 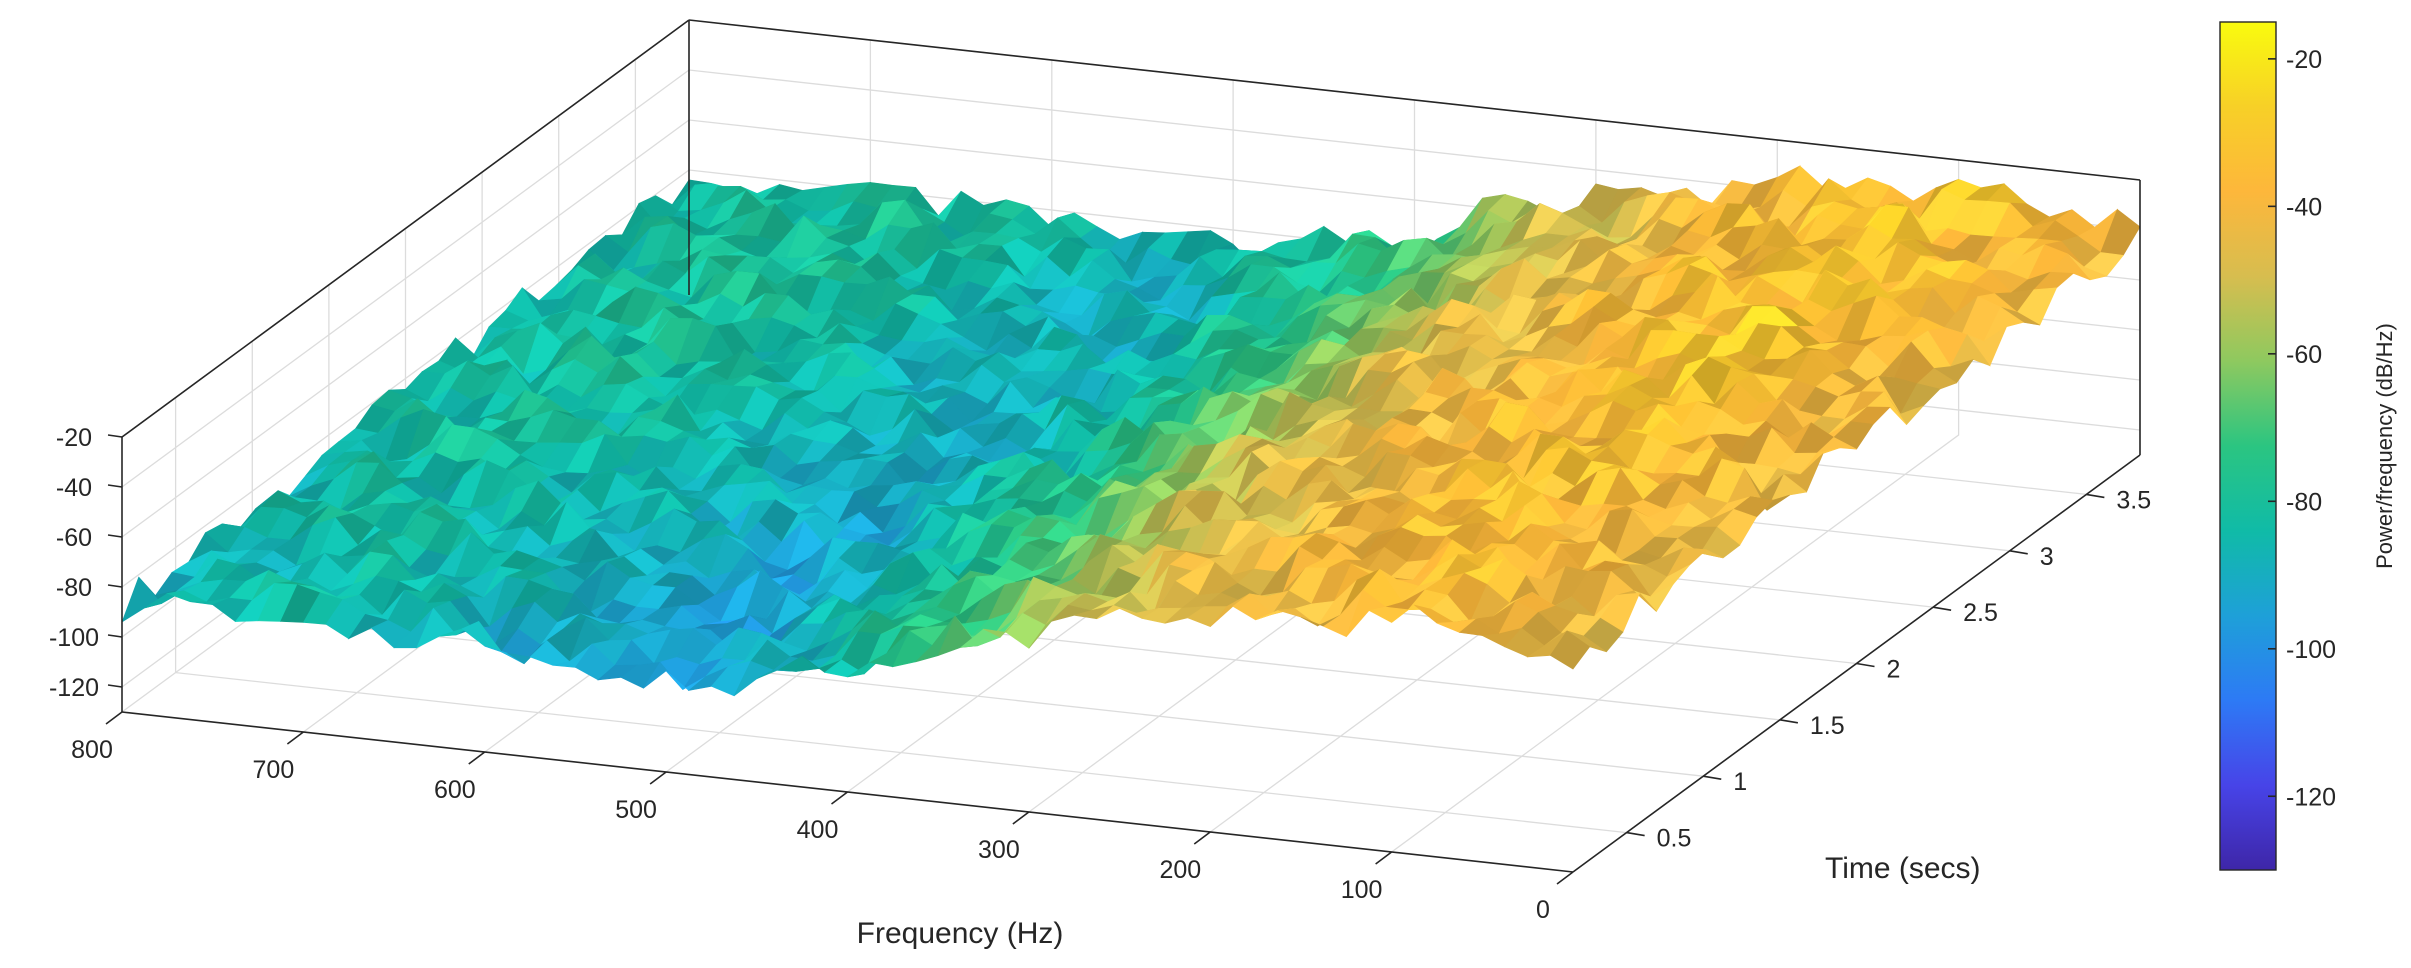 What do you see at coordinates (1362, 890) in the screenshot?
I see `x-tick-label: 100` at bounding box center [1362, 890].